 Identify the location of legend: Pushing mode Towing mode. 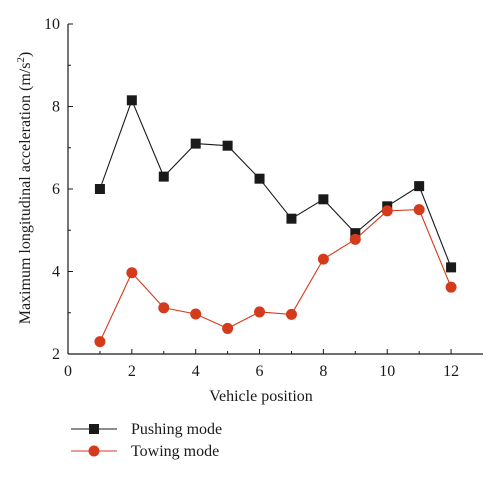
(146, 440).